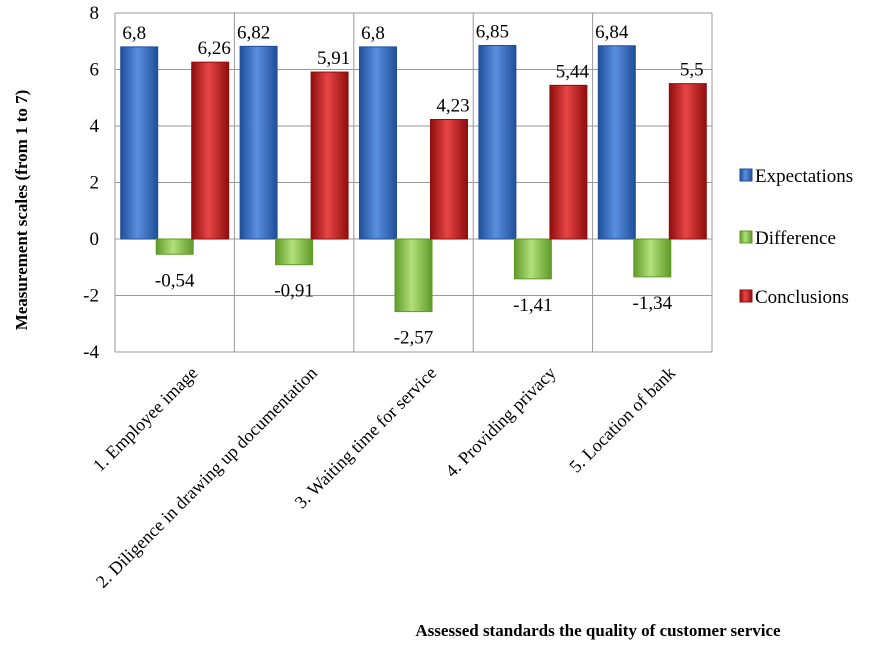 This screenshot has width=892, height=670. What do you see at coordinates (206, 477) in the screenshot?
I see `x-tick-label-2: 2. Diligence in drawing up documentation` at bounding box center [206, 477].